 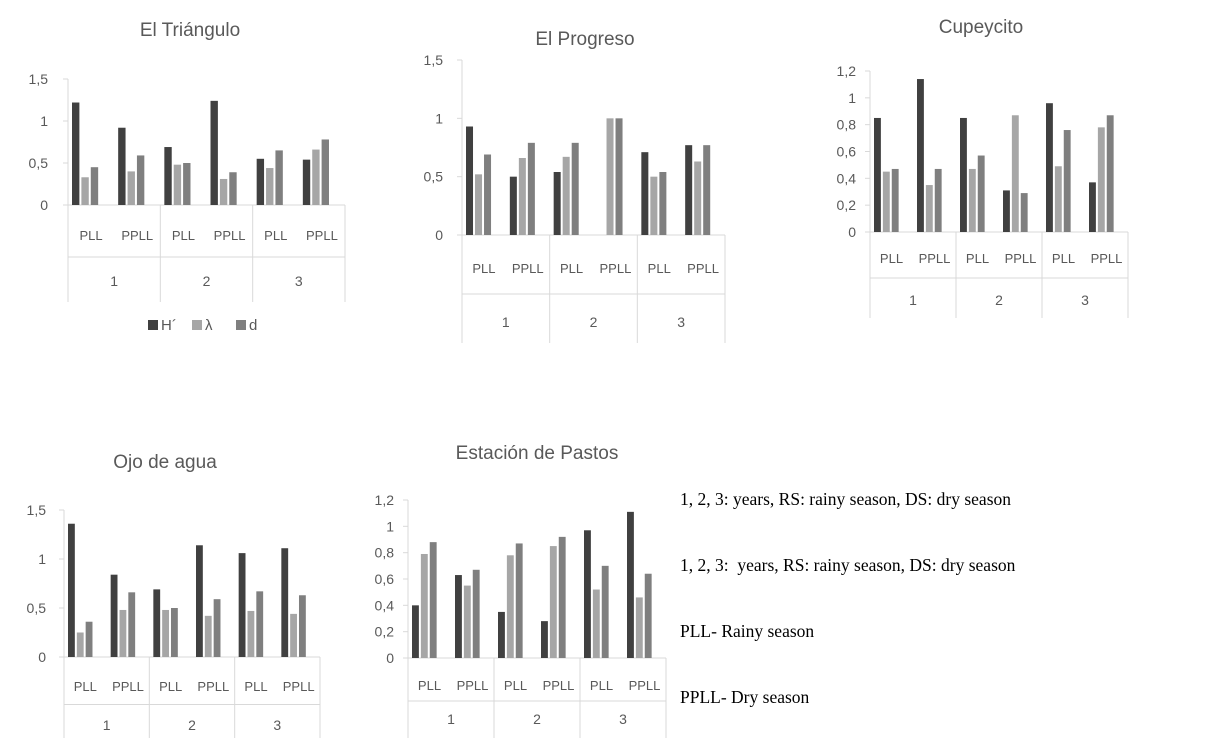 I want to click on legend: H´ λ d, so click(x=202, y=325).